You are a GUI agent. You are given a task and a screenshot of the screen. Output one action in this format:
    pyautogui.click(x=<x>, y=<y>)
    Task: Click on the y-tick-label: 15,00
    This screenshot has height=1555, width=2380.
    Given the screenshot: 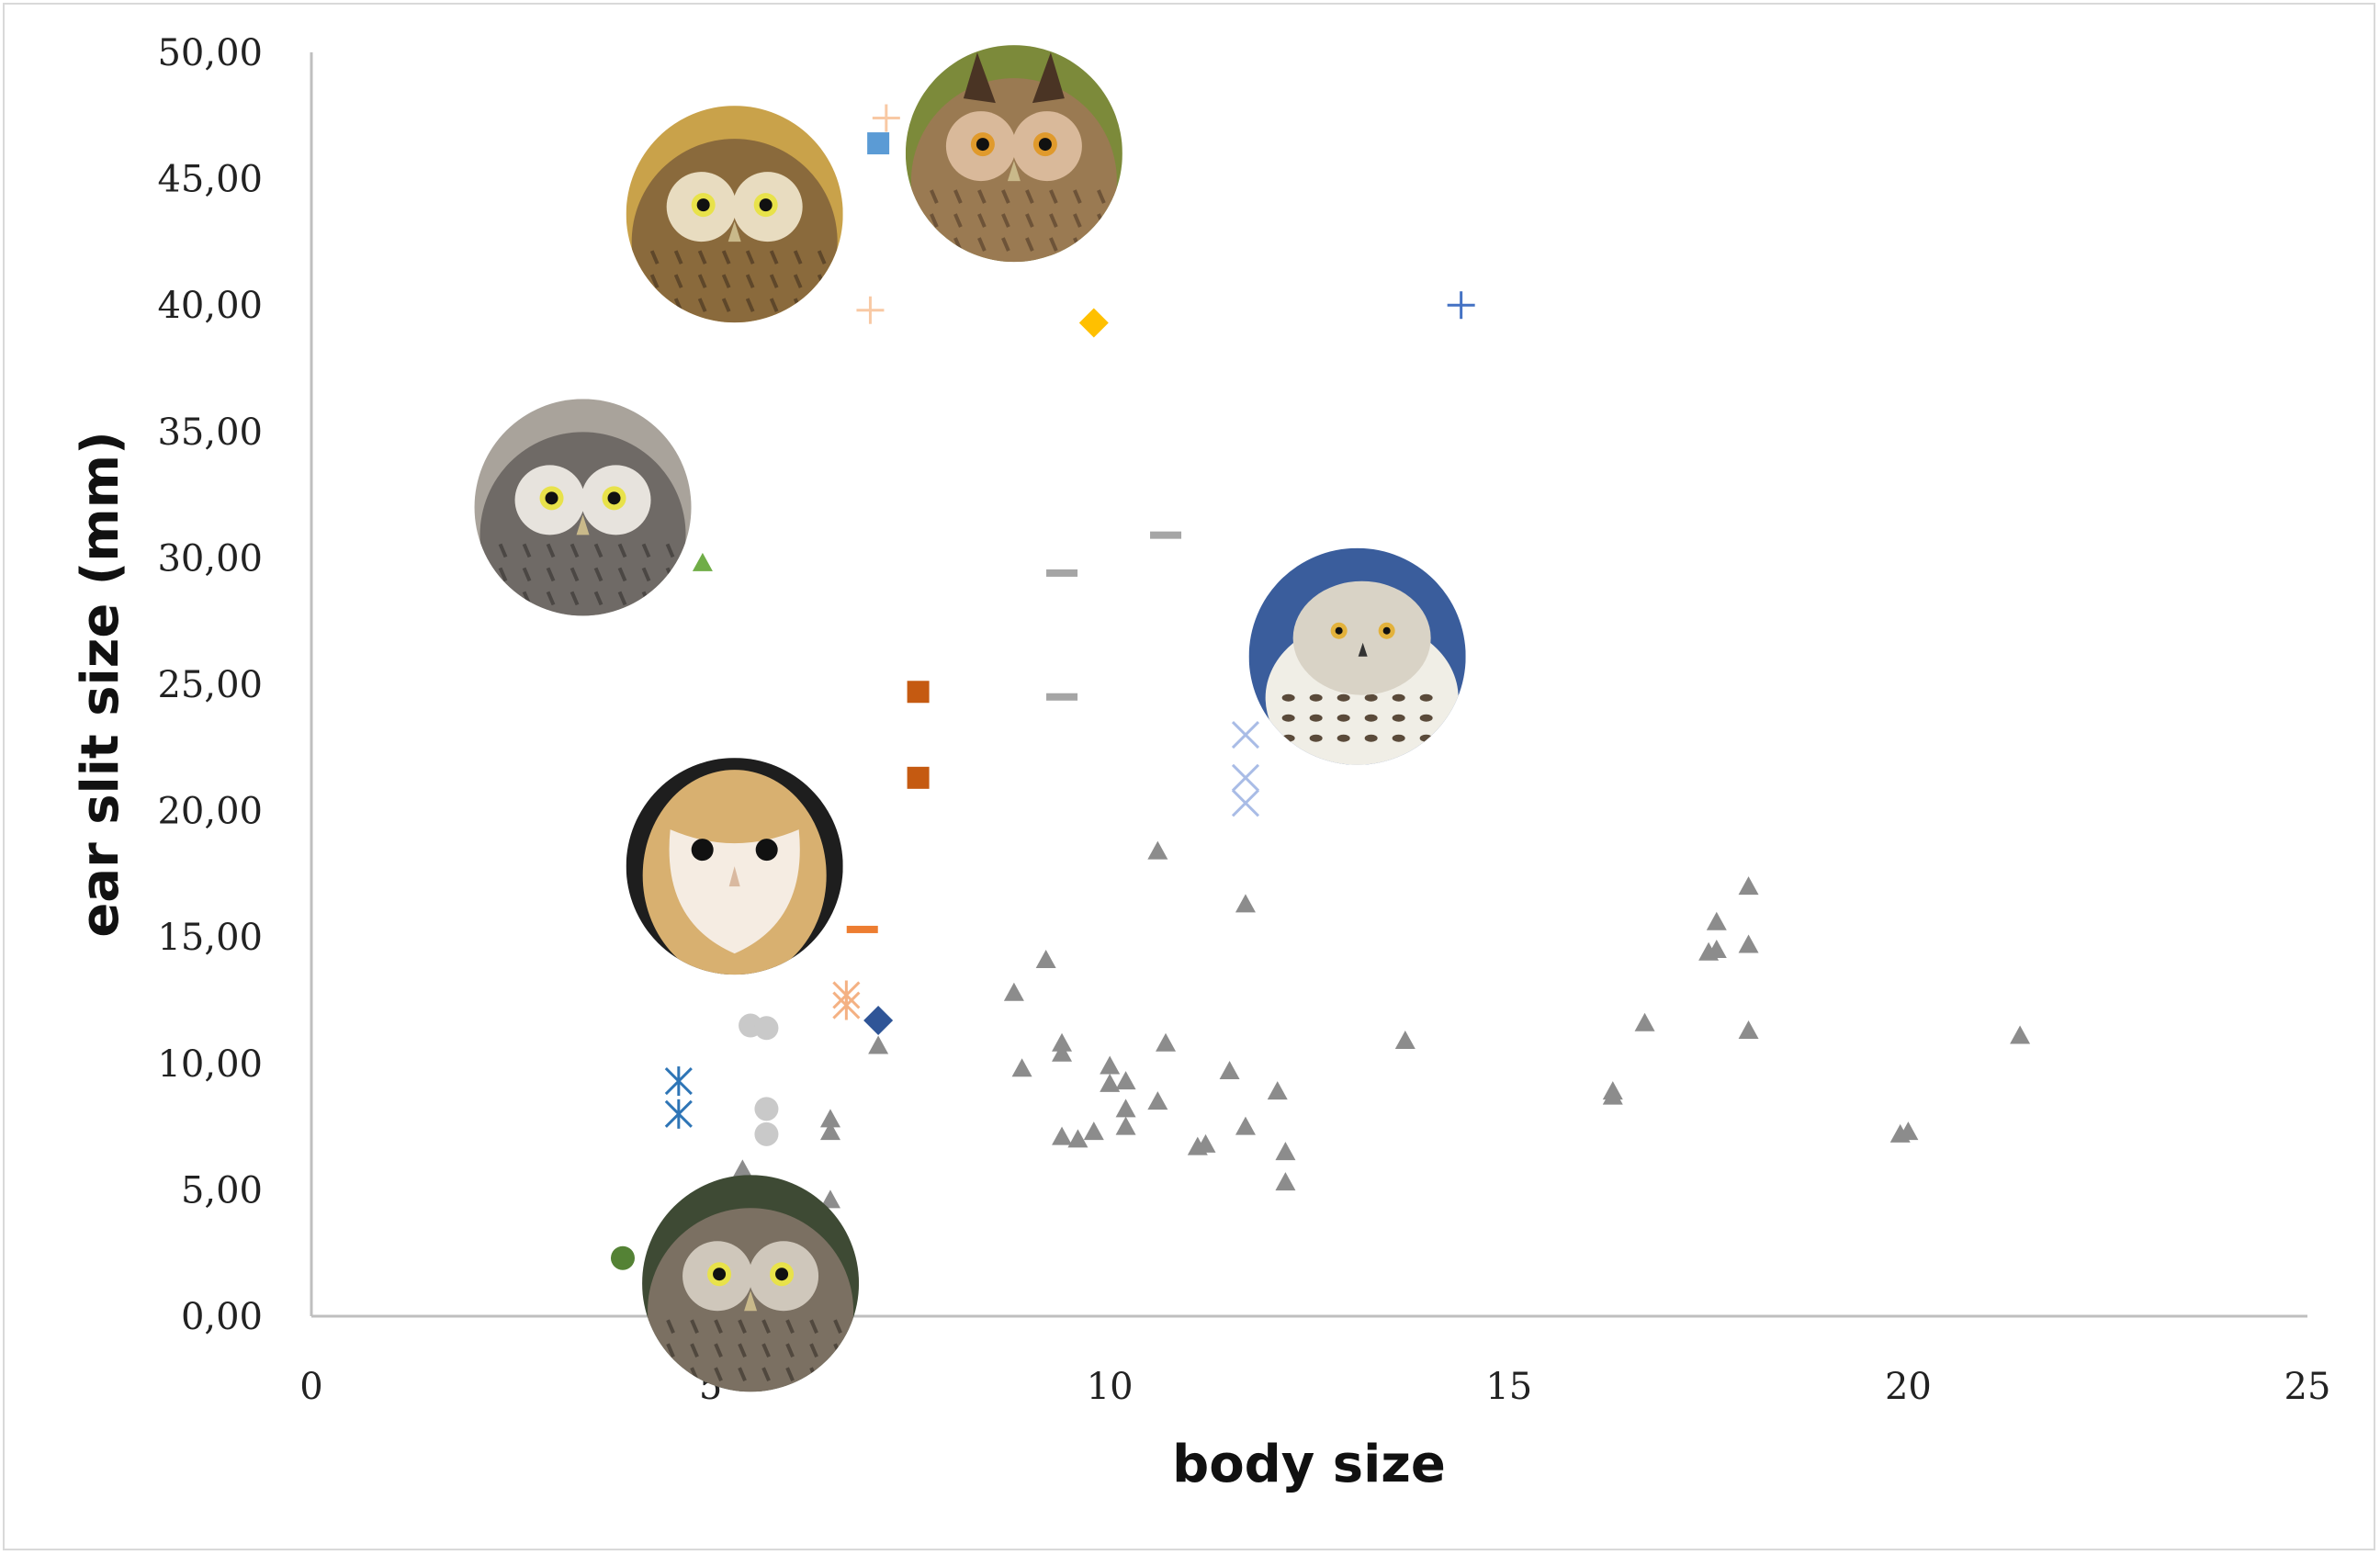 What is the action you would take?
    pyautogui.click(x=210, y=938)
    